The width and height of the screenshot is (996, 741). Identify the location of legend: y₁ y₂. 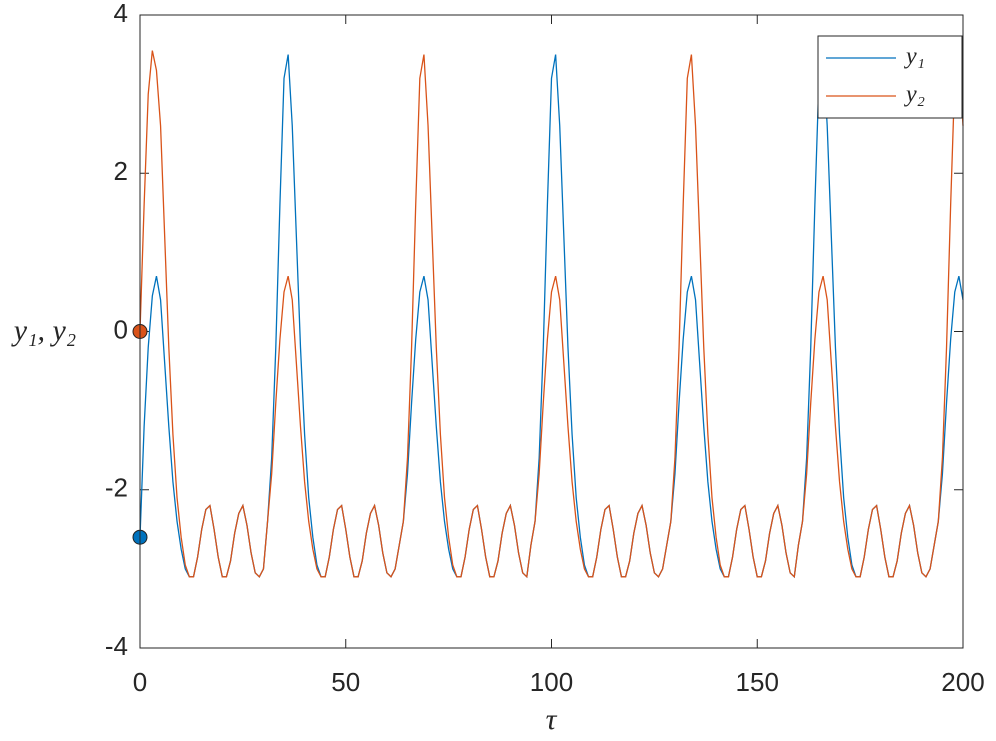
(890, 77).